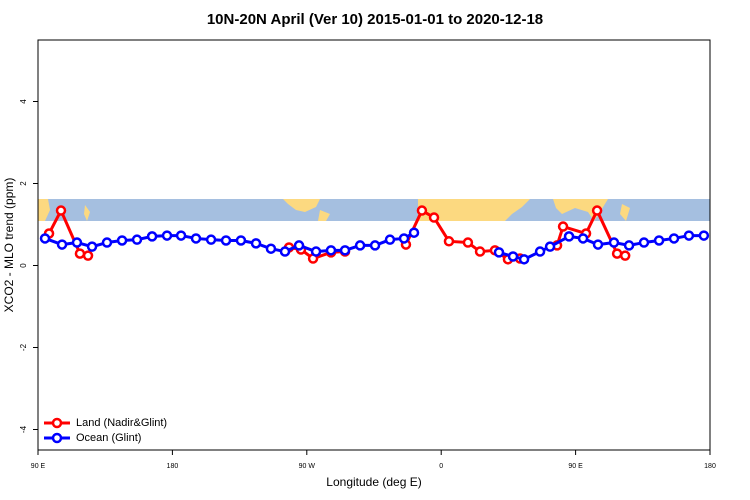 The image size is (750, 500). Describe the element at coordinates (23, 101) in the screenshot. I see `y-tick-label: 4` at that location.